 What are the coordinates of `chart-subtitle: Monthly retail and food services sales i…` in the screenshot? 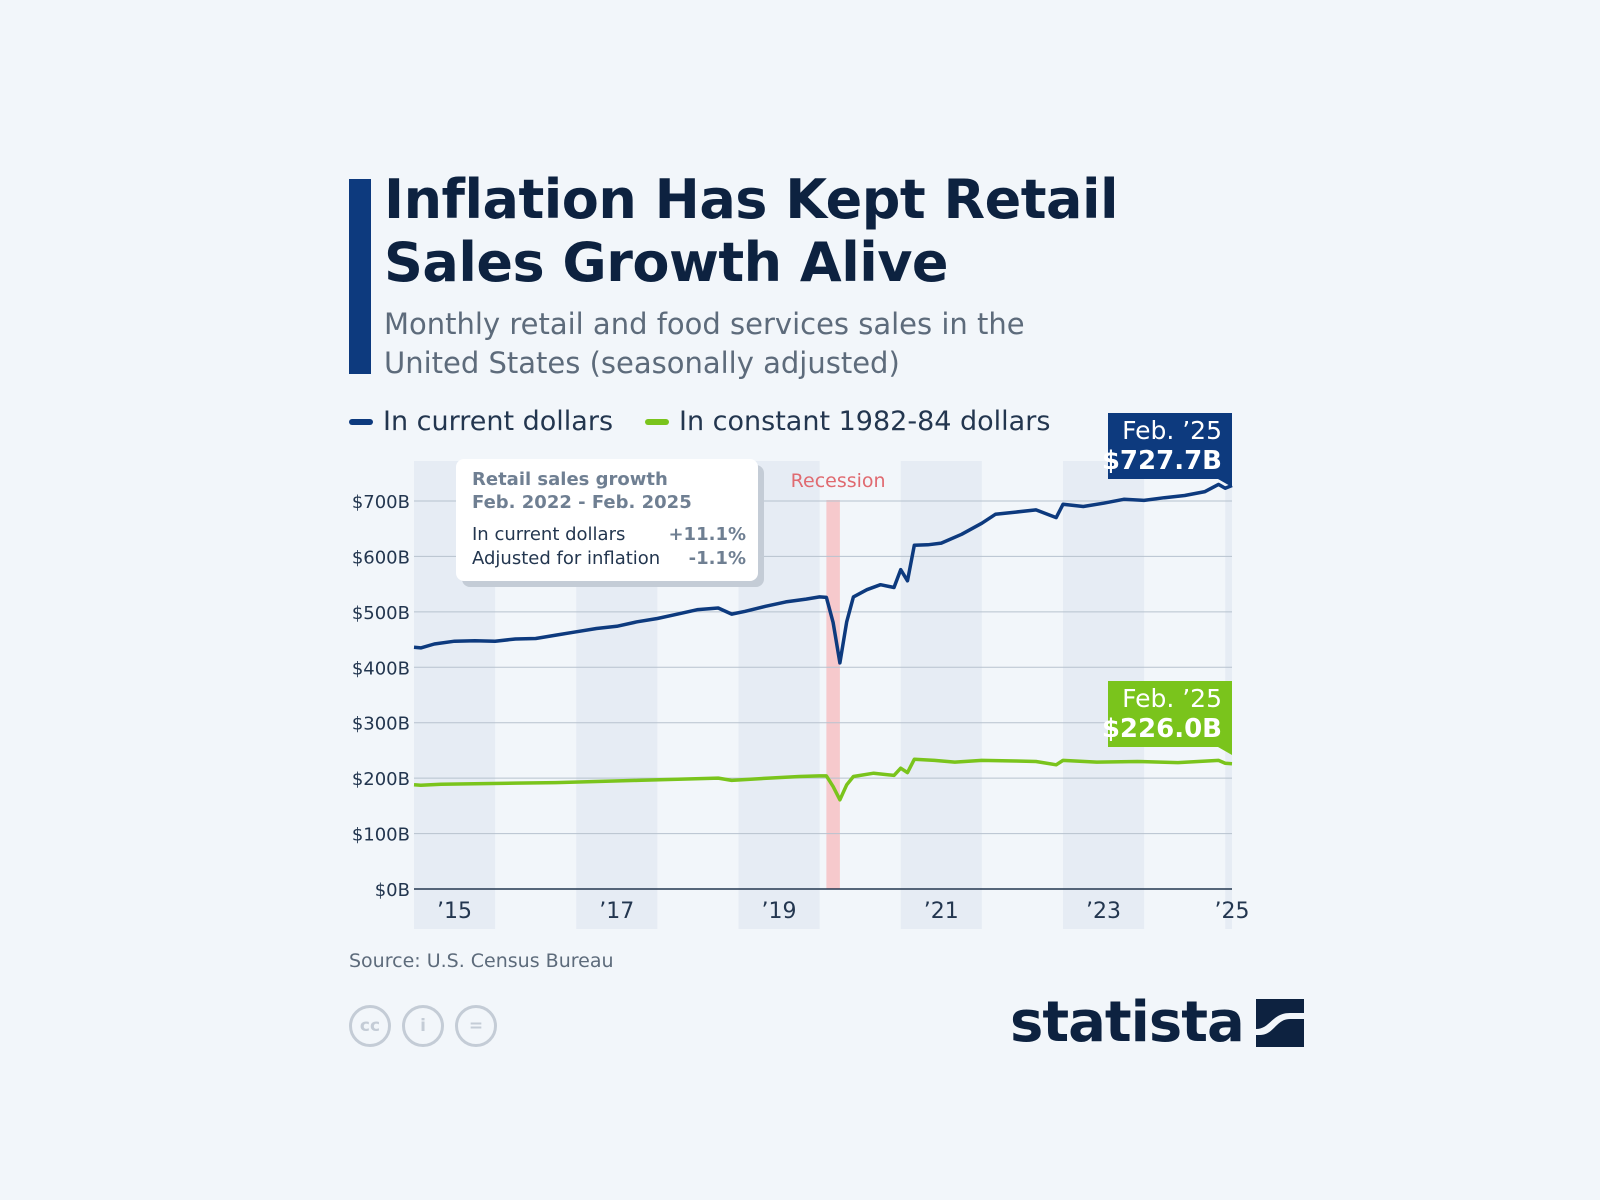 It's located at (704, 343).